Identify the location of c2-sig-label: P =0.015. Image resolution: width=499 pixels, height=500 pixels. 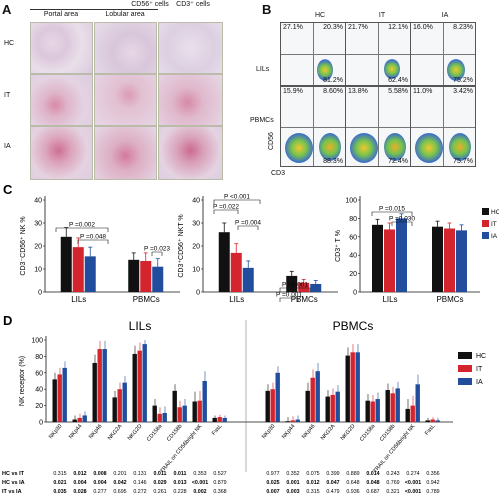
(392, 209).